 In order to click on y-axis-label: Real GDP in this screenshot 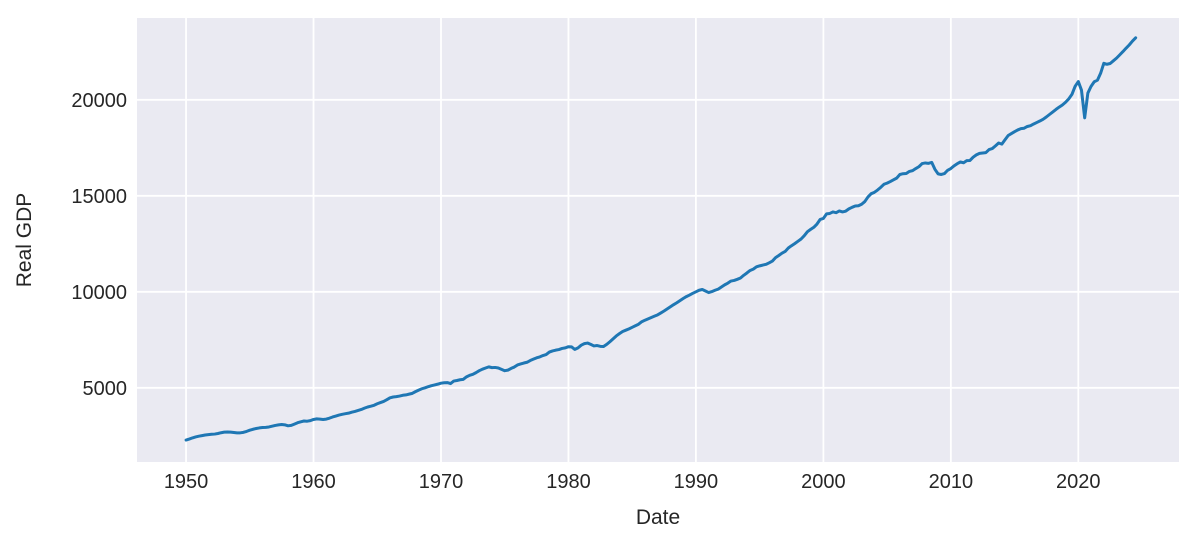, I will do `click(24, 240)`.